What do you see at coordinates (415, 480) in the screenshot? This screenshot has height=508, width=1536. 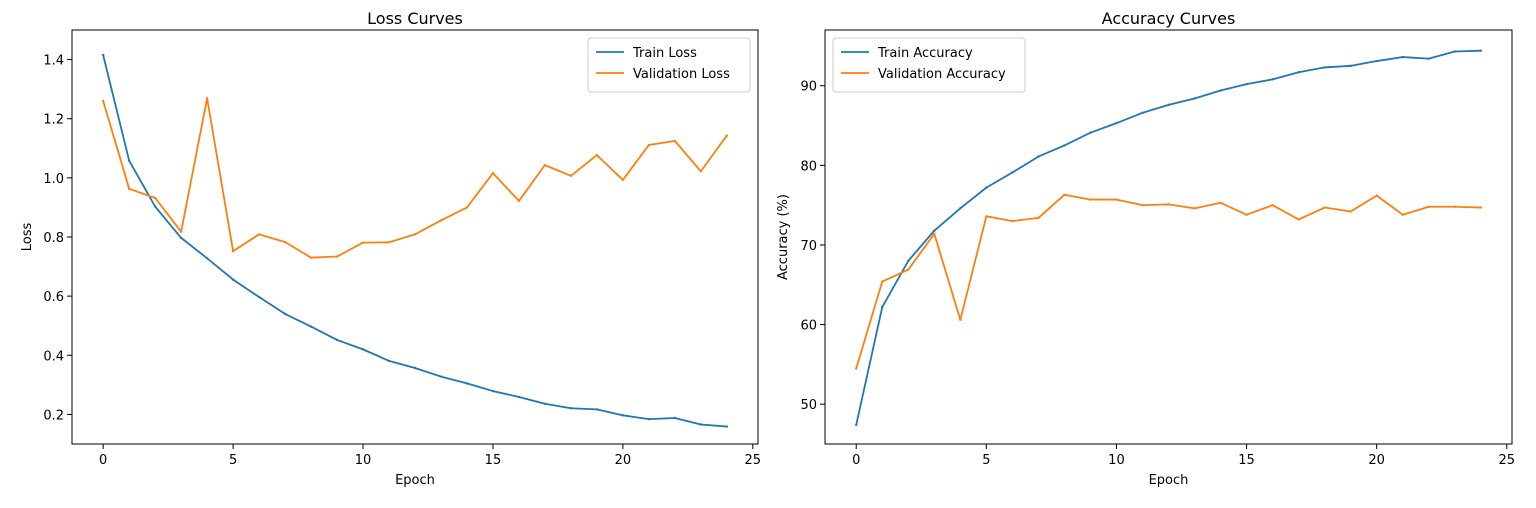 I see `x-axis-label: Epoch` at bounding box center [415, 480].